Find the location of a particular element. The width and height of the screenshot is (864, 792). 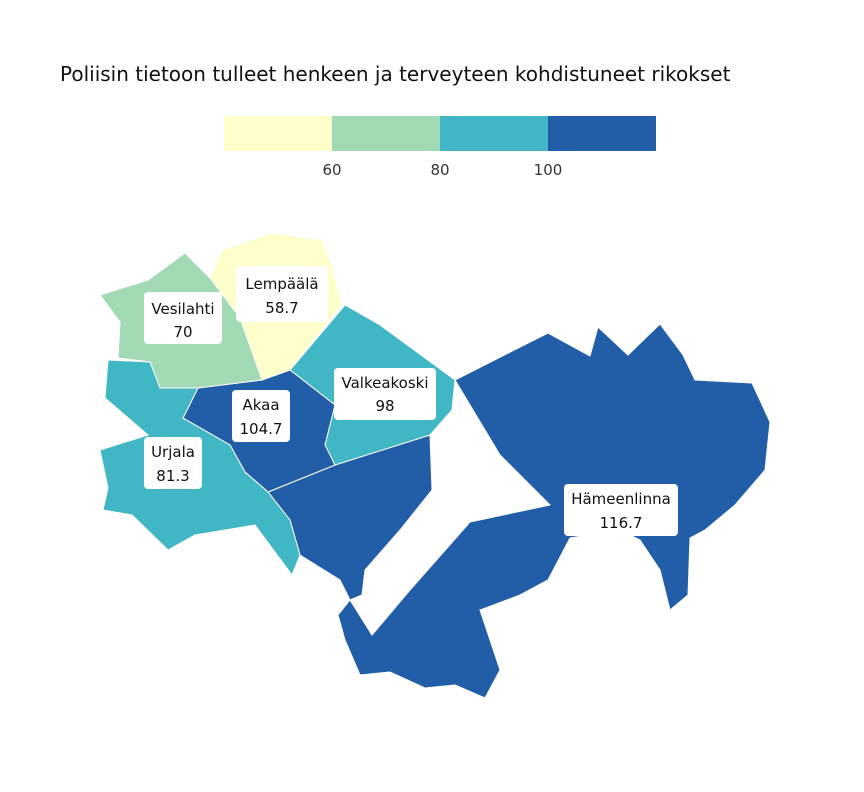

label-lempaala-name: Lempäälä is located at coordinates (281, 284).